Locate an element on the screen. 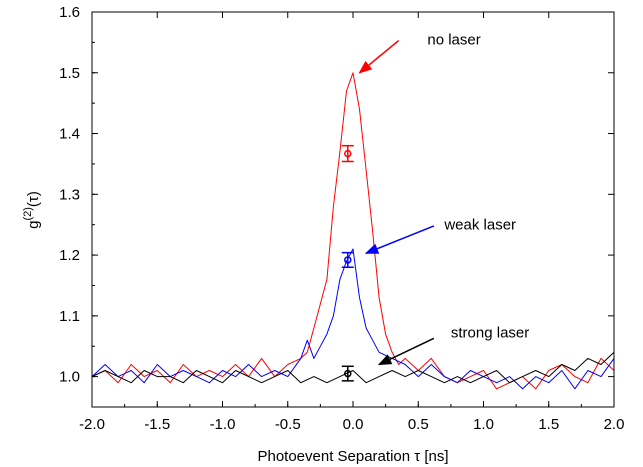  y-tick-label: 1.4 is located at coordinates (69, 134).